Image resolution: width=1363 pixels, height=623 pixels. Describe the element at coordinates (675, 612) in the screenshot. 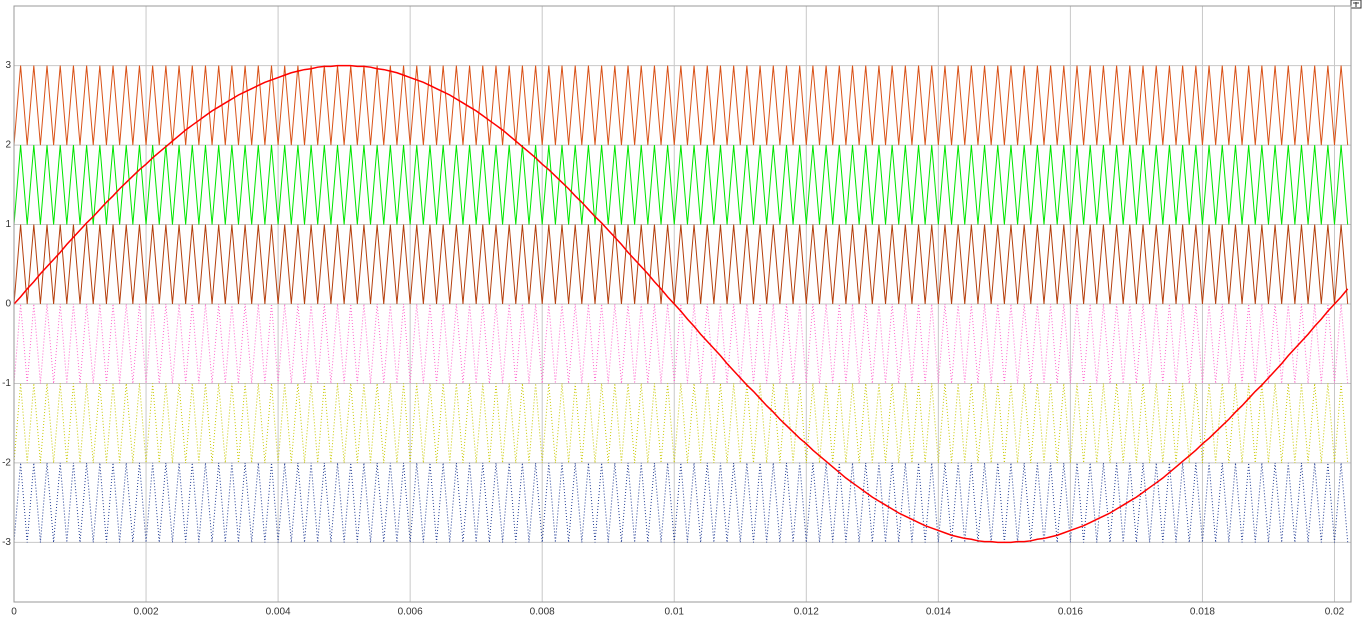

I see `x-tick-label: 0.01` at that location.